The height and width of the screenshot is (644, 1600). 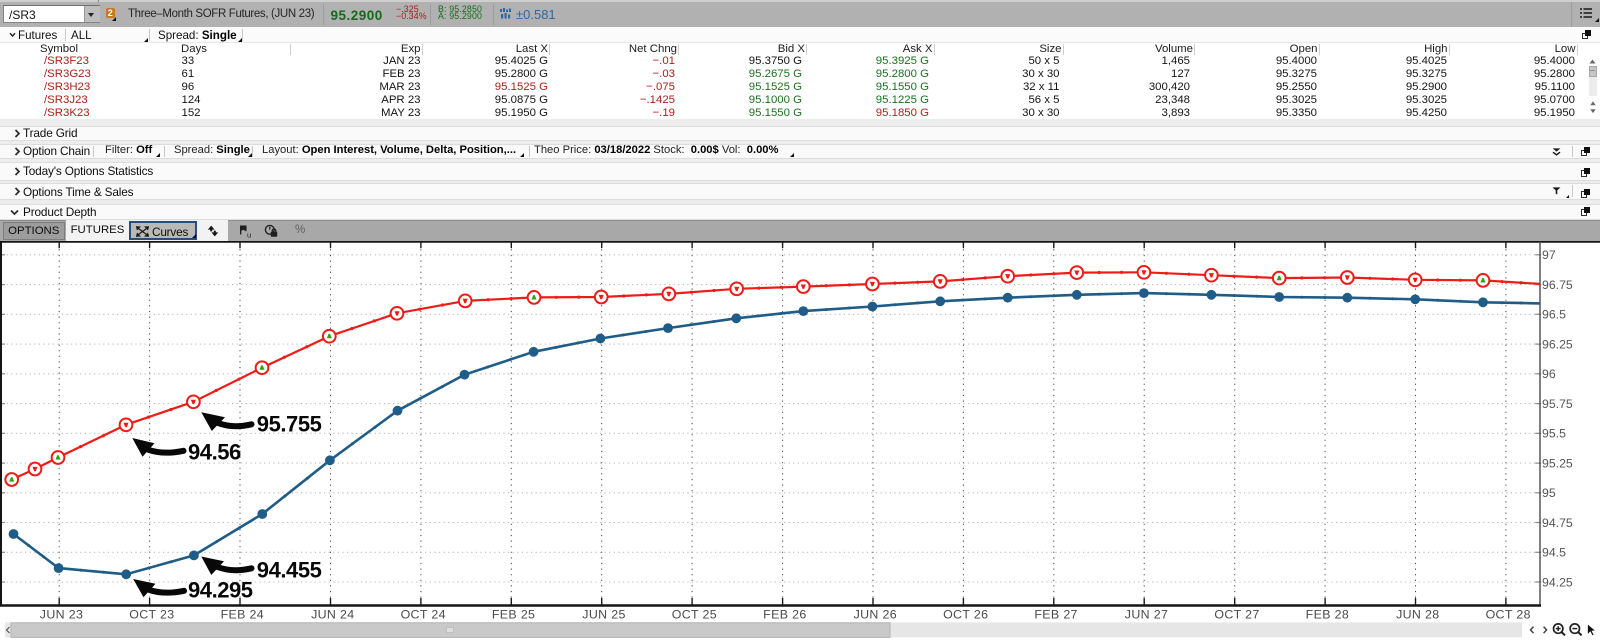 What do you see at coordinates (61, 615) in the screenshot?
I see `svg-text: JUN 23` at bounding box center [61, 615].